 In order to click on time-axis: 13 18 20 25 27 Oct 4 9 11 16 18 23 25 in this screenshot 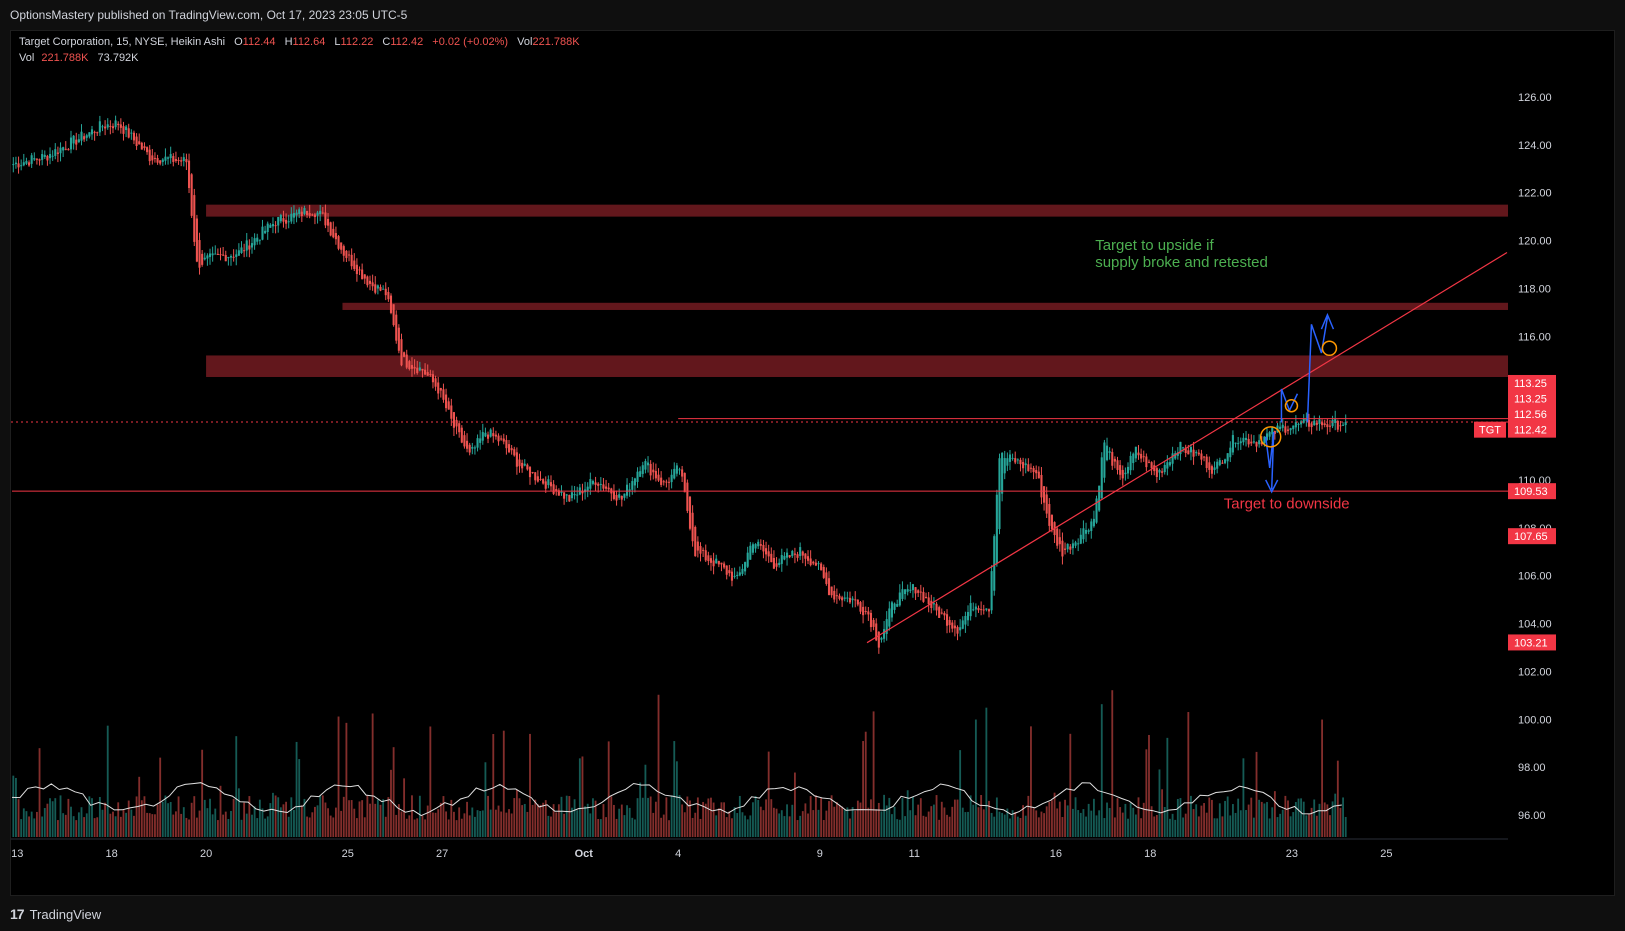, I will do `click(759, 849)`.